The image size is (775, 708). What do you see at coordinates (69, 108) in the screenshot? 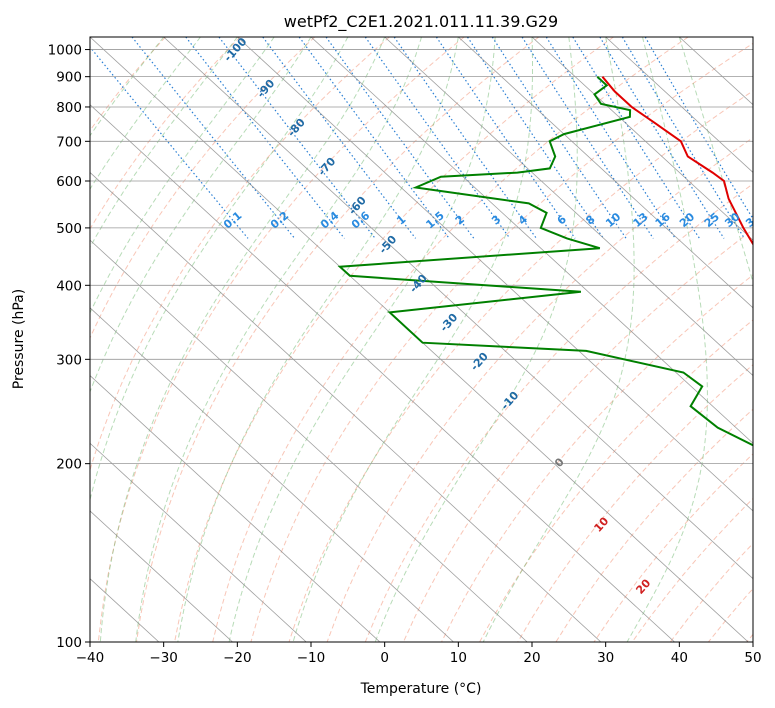
I see `y-tick-label: 800` at bounding box center [69, 108].